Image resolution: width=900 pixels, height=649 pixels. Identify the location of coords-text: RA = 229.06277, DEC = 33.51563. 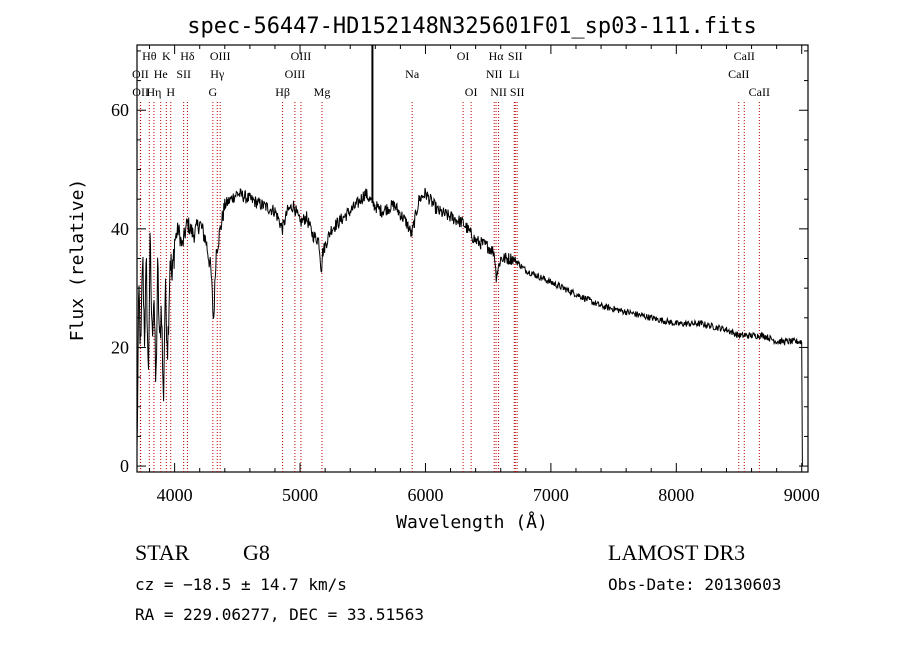
(279, 614).